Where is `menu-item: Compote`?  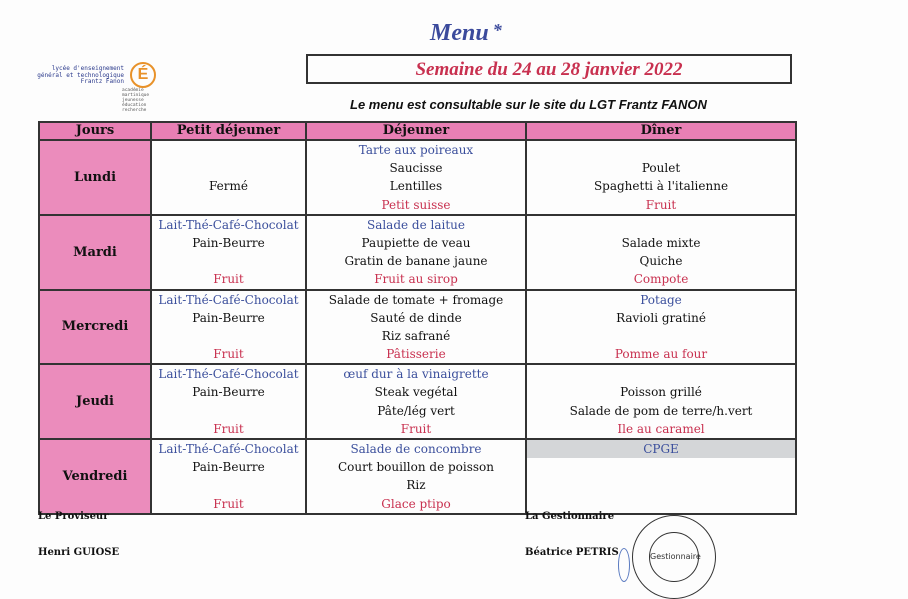
menu-item: Compote is located at coordinates (661, 279).